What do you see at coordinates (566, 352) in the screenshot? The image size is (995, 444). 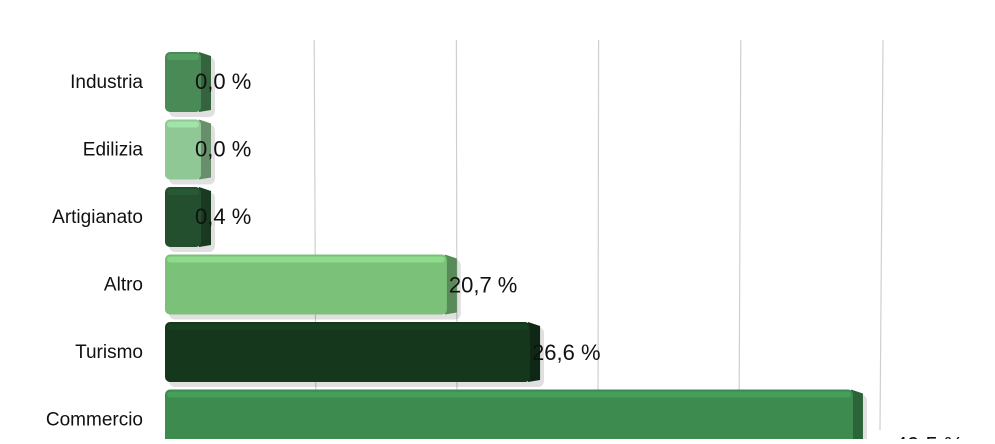 I see `value-label: 26,6 %` at bounding box center [566, 352].